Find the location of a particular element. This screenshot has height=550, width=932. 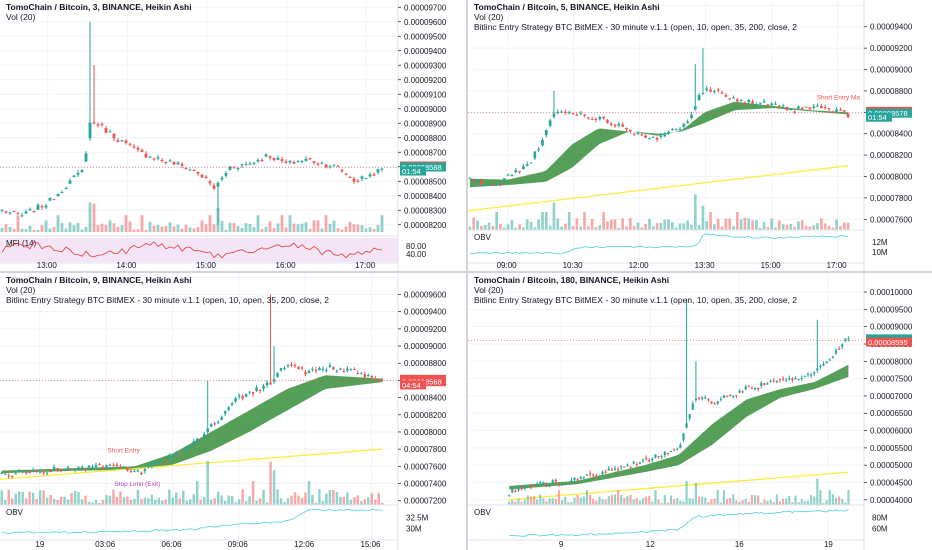

time-axis: 09:00 10:30 12:00 13:30 15:00 17:00 is located at coordinates (666, 265).